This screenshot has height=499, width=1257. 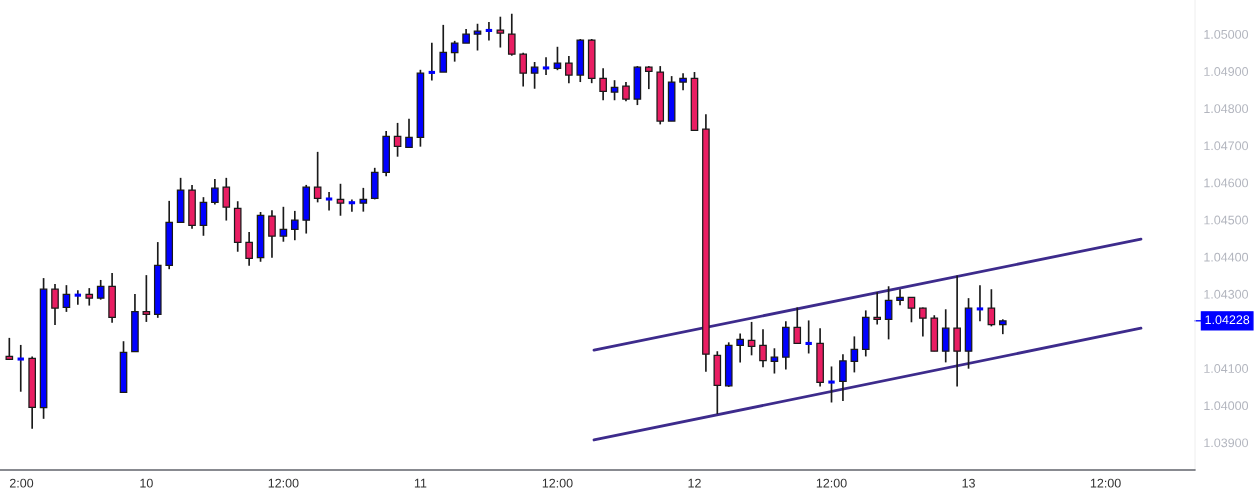 I want to click on y-tick-label: 1.04000, so click(x=1226, y=406).